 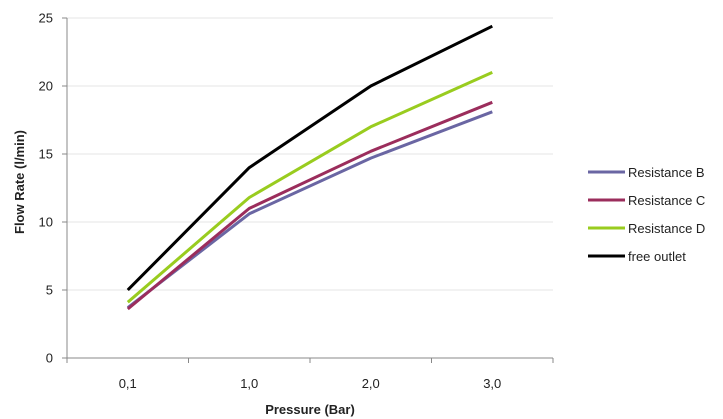 What do you see at coordinates (46, 86) in the screenshot?
I see `y-tick-label: 20` at bounding box center [46, 86].